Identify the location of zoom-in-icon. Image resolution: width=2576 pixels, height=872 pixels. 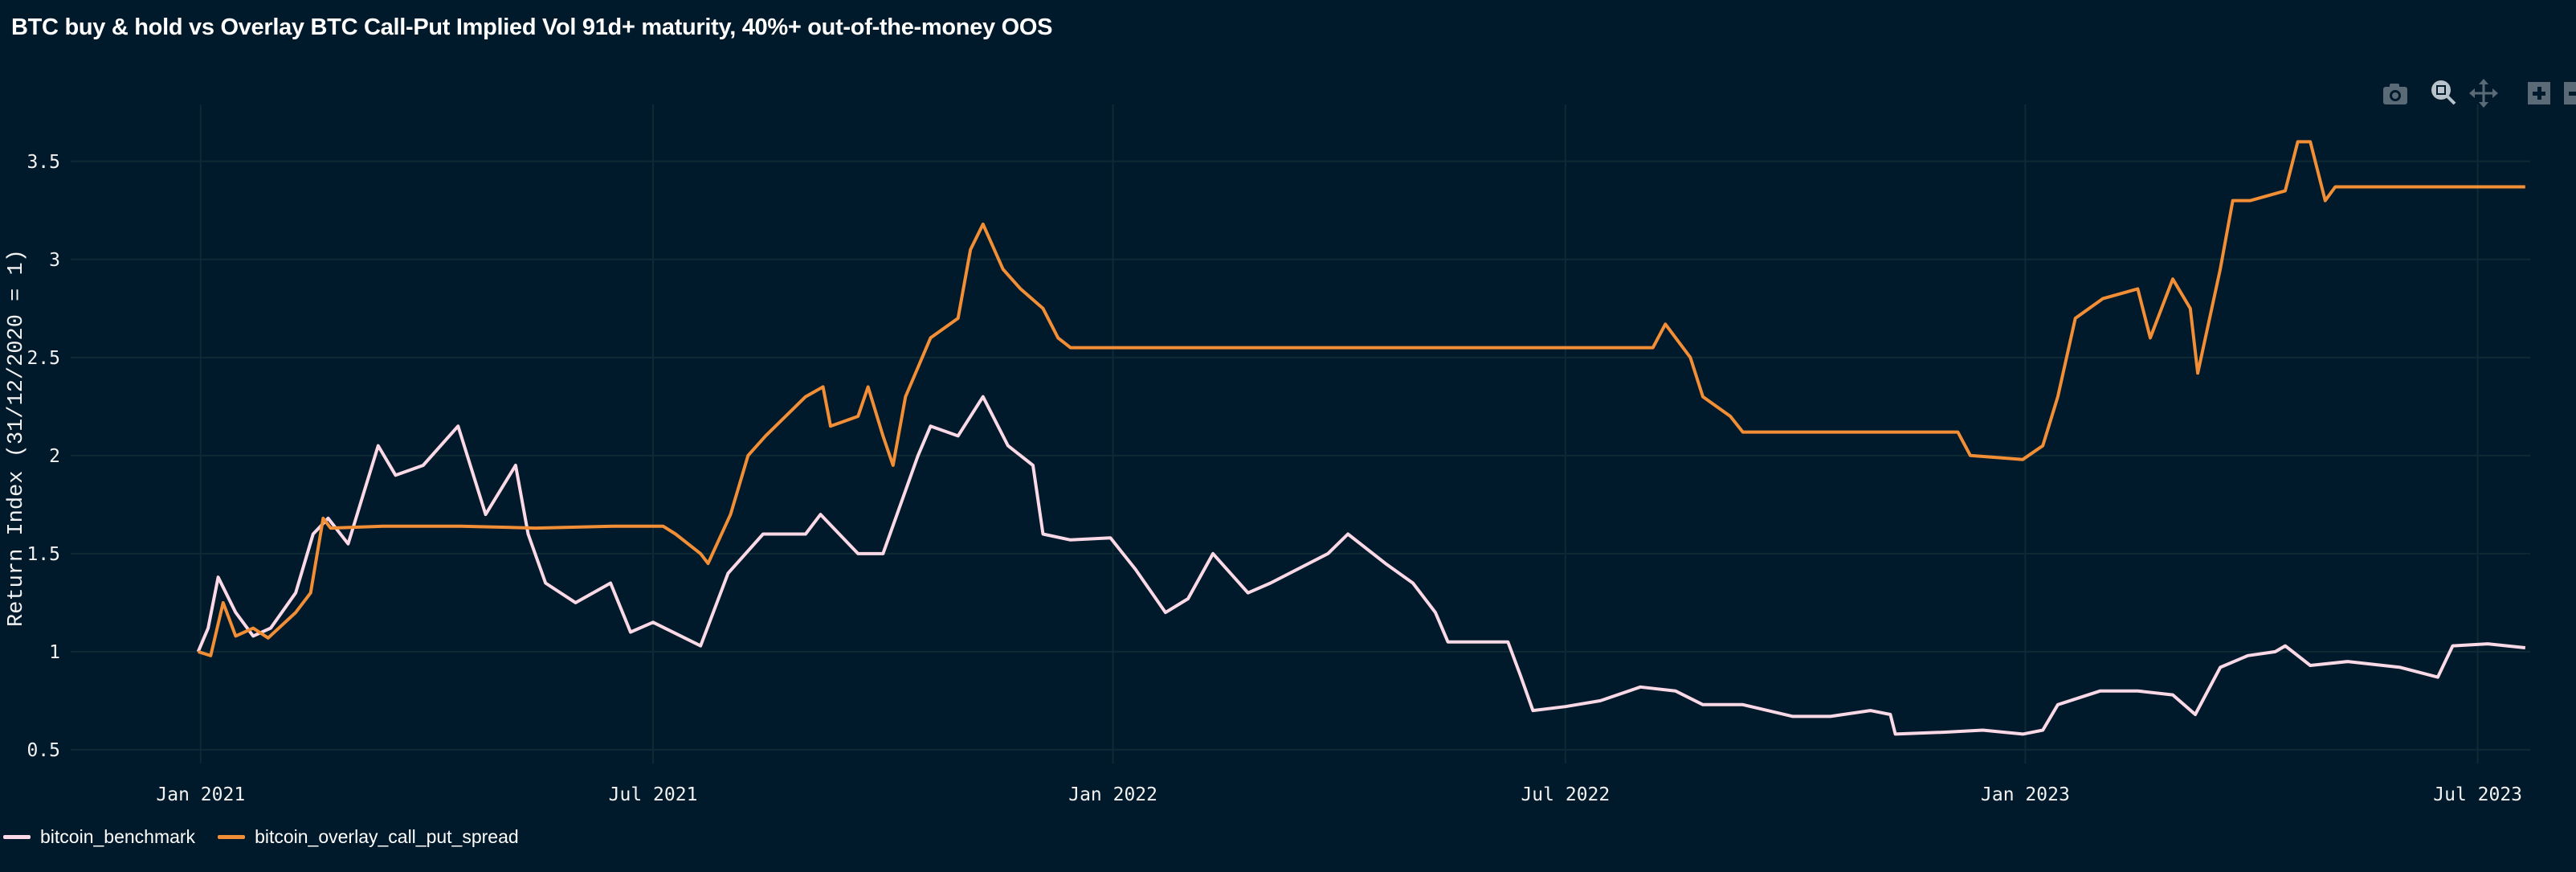
(2540, 93).